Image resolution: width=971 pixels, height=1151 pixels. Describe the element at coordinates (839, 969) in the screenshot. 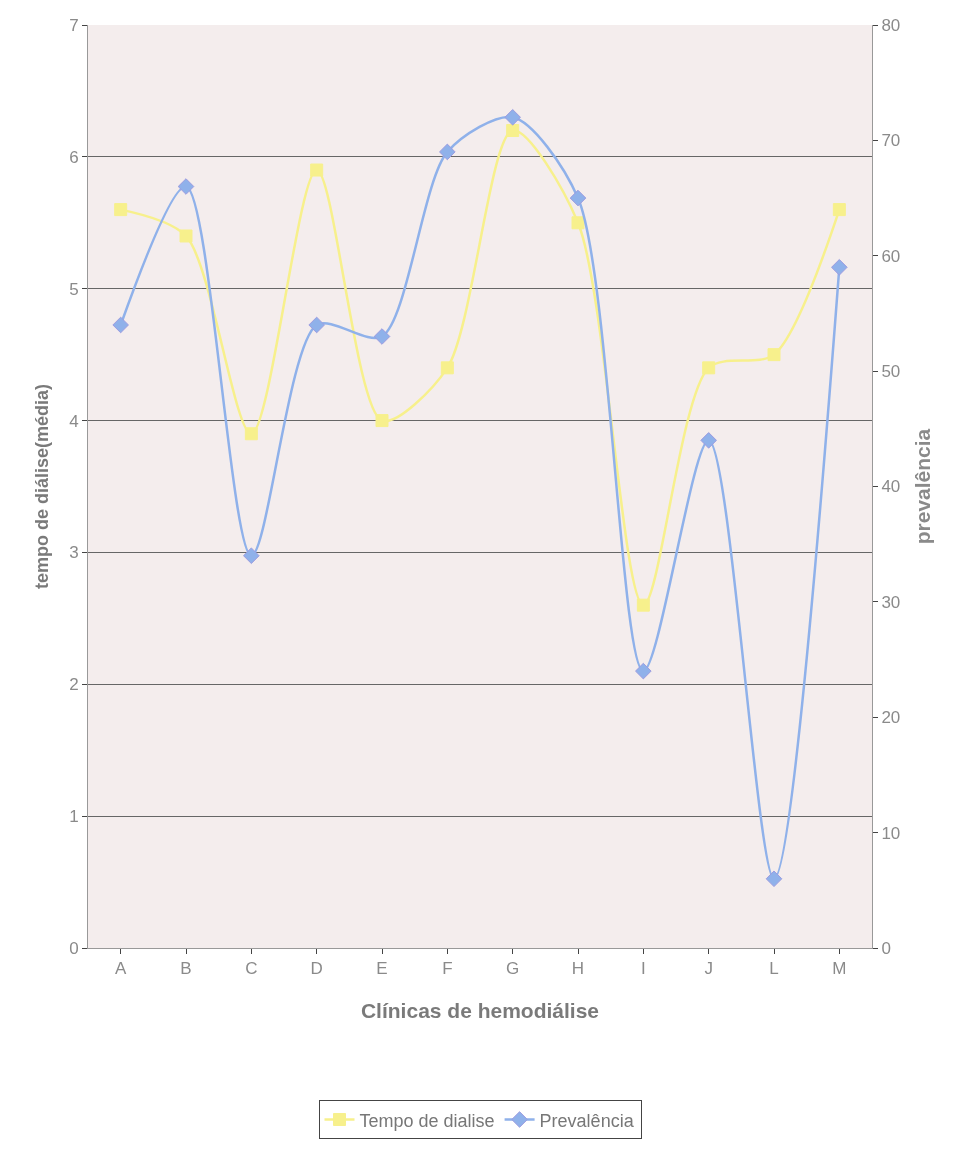

I see `x-tick-label: M` at that location.